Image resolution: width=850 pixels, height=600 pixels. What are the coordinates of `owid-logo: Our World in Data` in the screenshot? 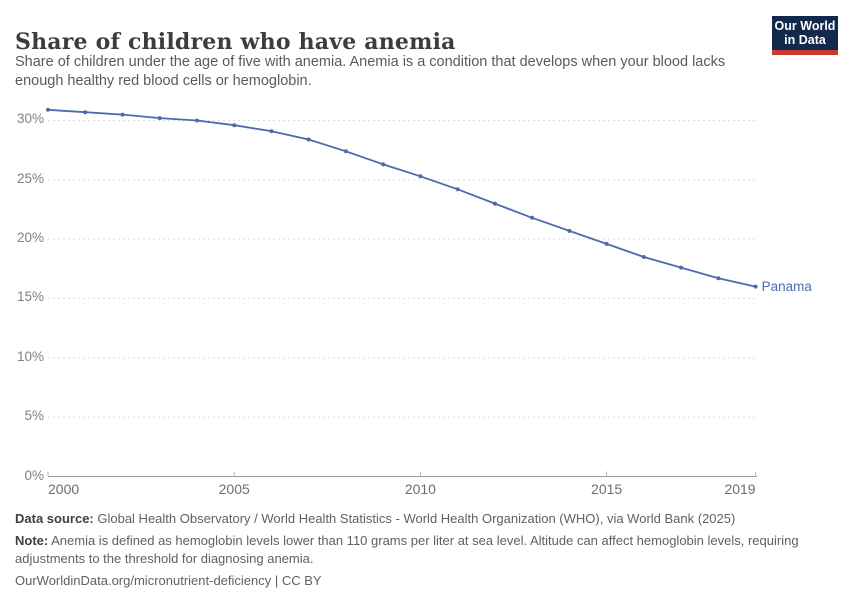 It's located at (805, 35).